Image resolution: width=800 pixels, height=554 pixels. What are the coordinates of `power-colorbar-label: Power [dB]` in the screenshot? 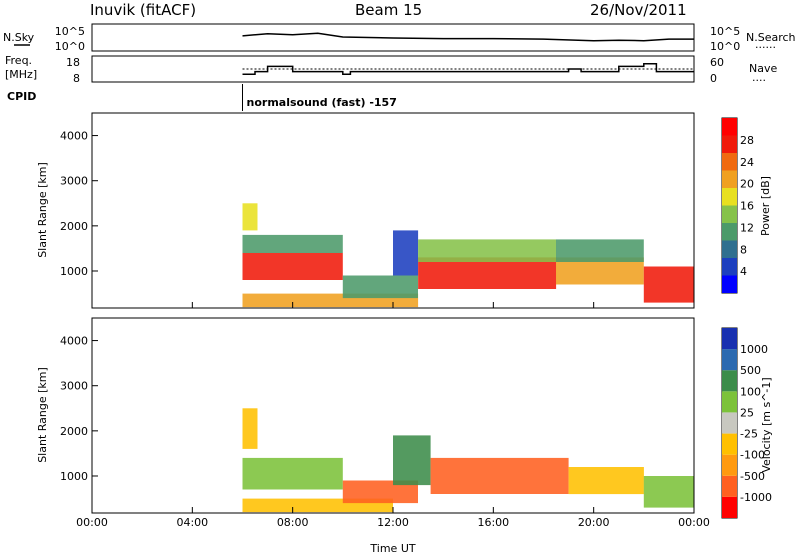 It's located at (765, 206).